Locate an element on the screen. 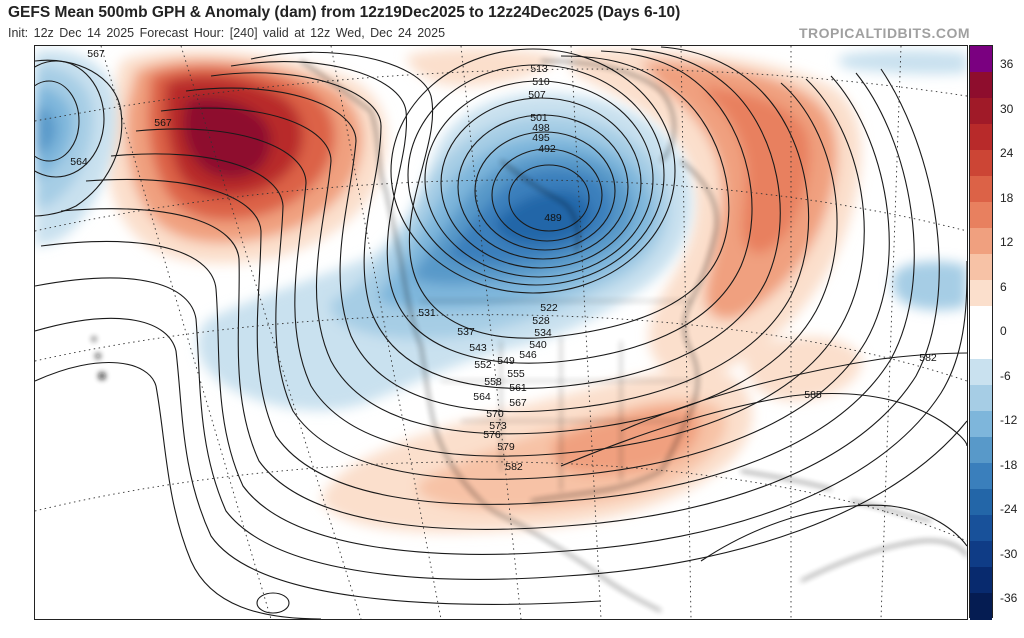 The image size is (1024, 638). contour-label: 498 is located at coordinates (541, 128).